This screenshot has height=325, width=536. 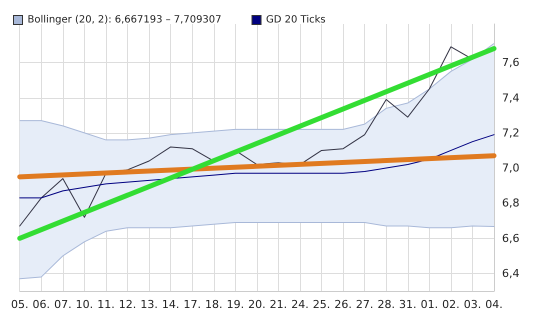 I want to click on x-tick-label: 12., so click(x=127, y=304).